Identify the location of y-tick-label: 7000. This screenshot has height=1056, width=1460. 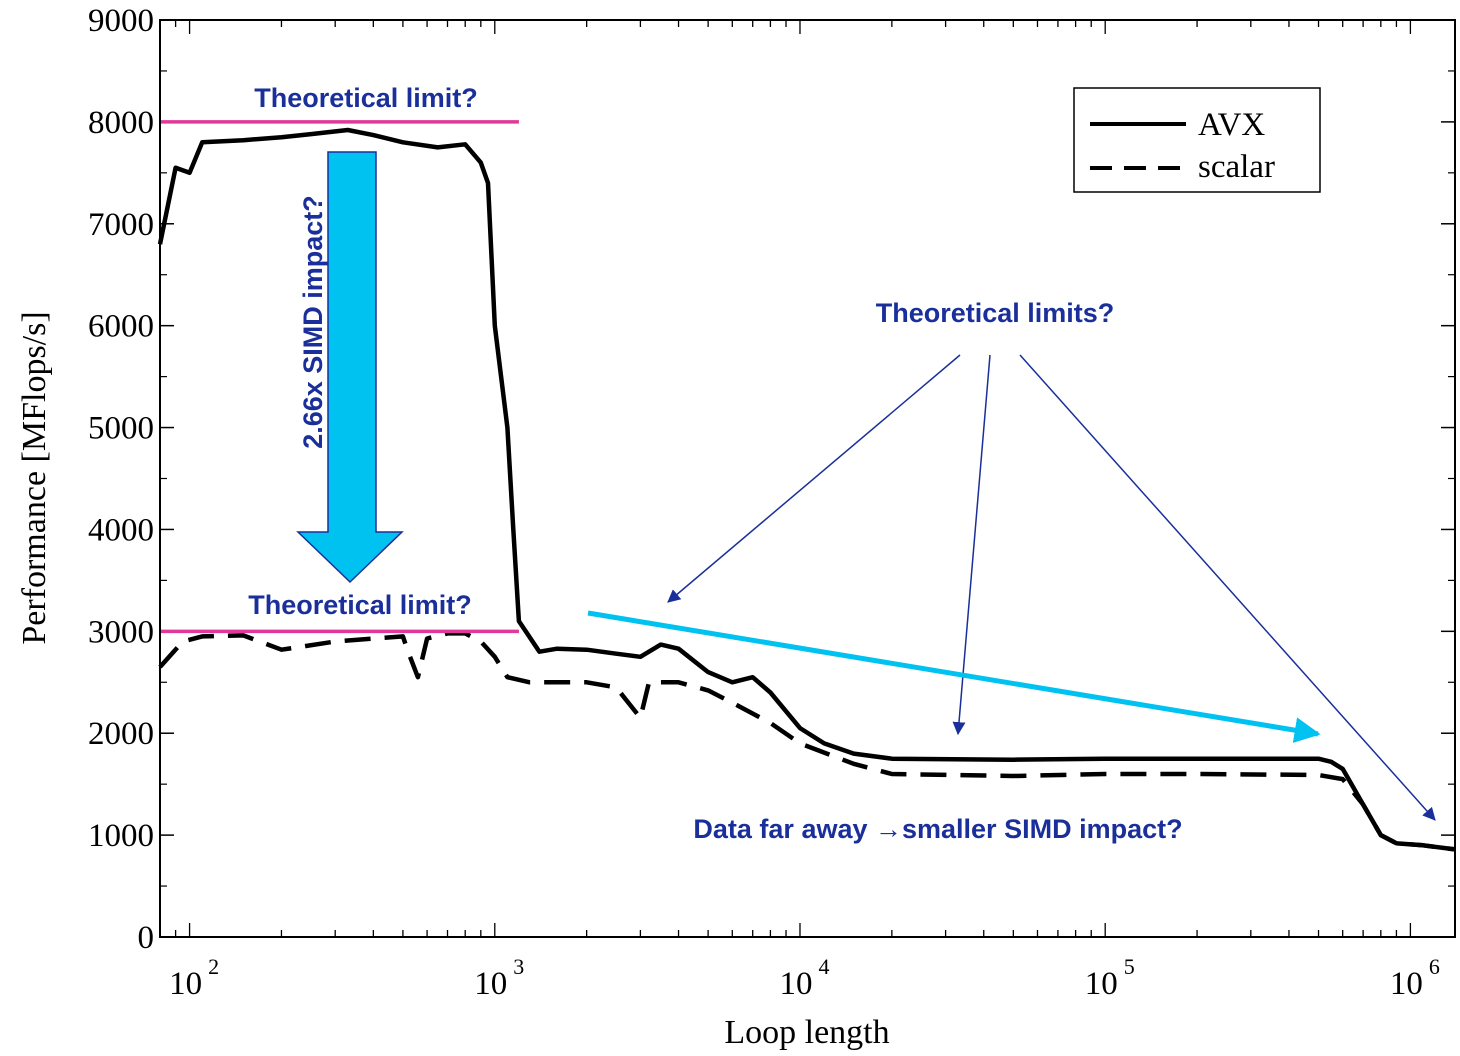
(121, 225).